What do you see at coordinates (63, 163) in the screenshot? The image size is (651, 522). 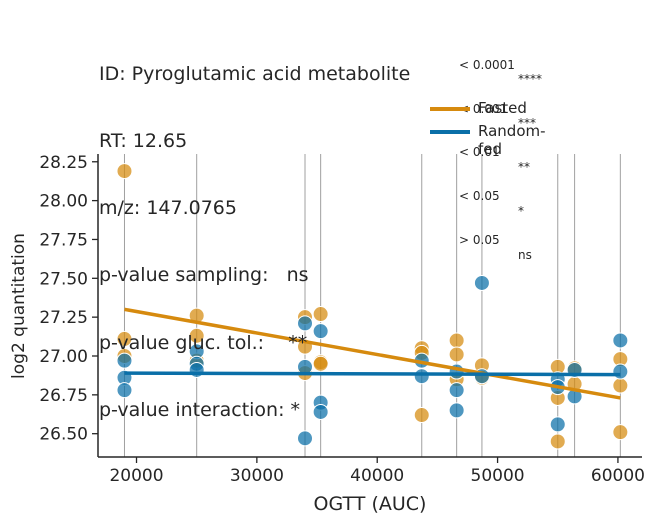 I see `y-tick-label: 28.25` at bounding box center [63, 163].